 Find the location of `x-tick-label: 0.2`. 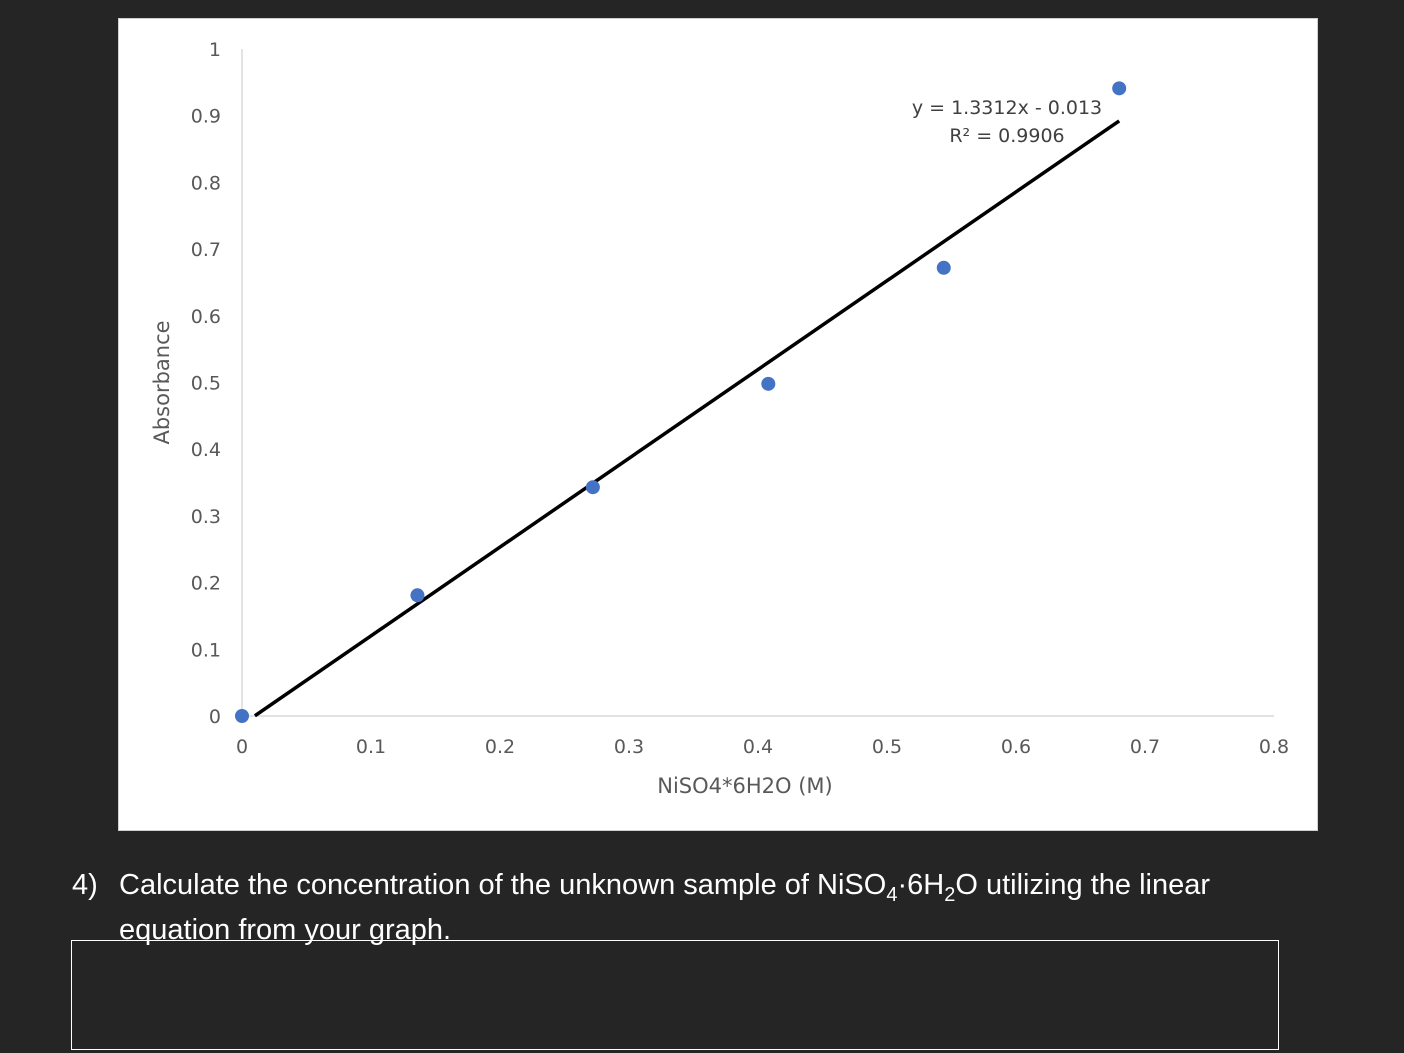

x-tick-label: 0.2 is located at coordinates (500, 747).